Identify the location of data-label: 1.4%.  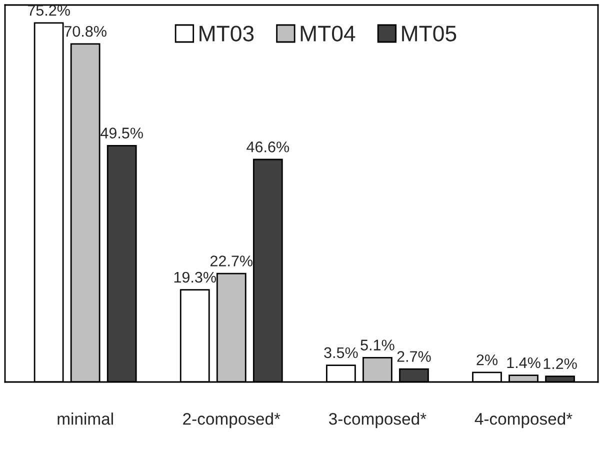
(523, 362).